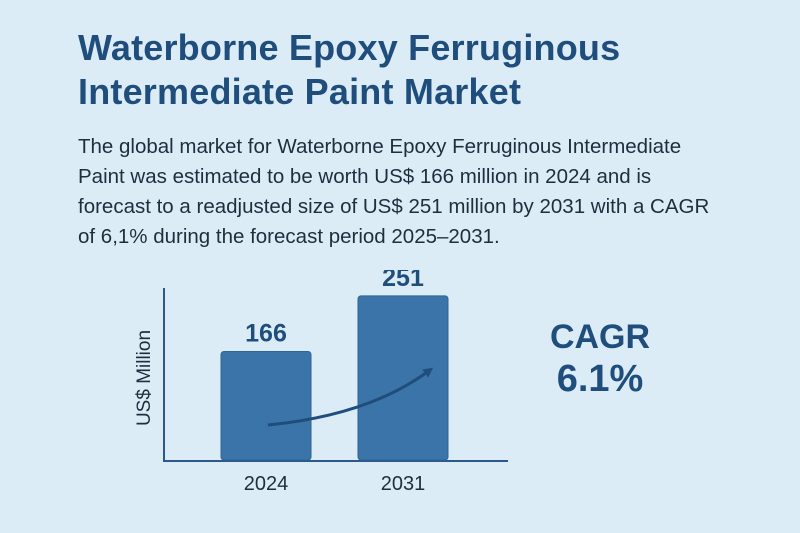 The image size is (800, 533). I want to click on bars-group: 166 2024 251 2031, so click(334, 382).